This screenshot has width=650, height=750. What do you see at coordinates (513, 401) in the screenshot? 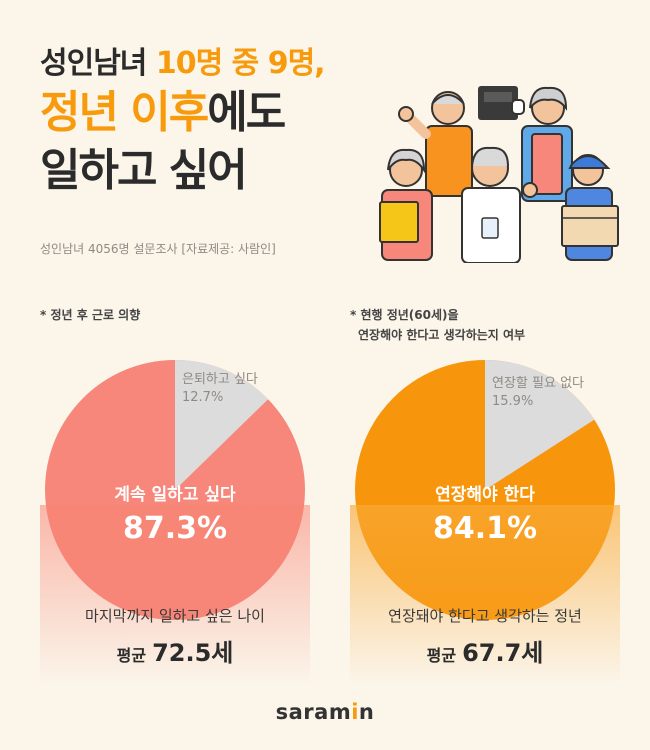
I see `chart2-minor-value: 15.9%` at bounding box center [513, 401].